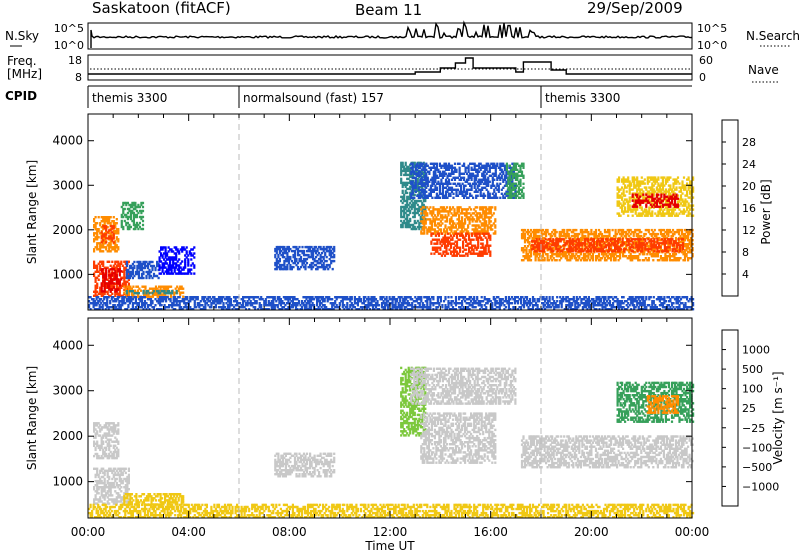 The image size is (800, 554). What do you see at coordinates (582, 98) in the screenshot?
I see `cpid-segment-label: themis 3300` at bounding box center [582, 98].